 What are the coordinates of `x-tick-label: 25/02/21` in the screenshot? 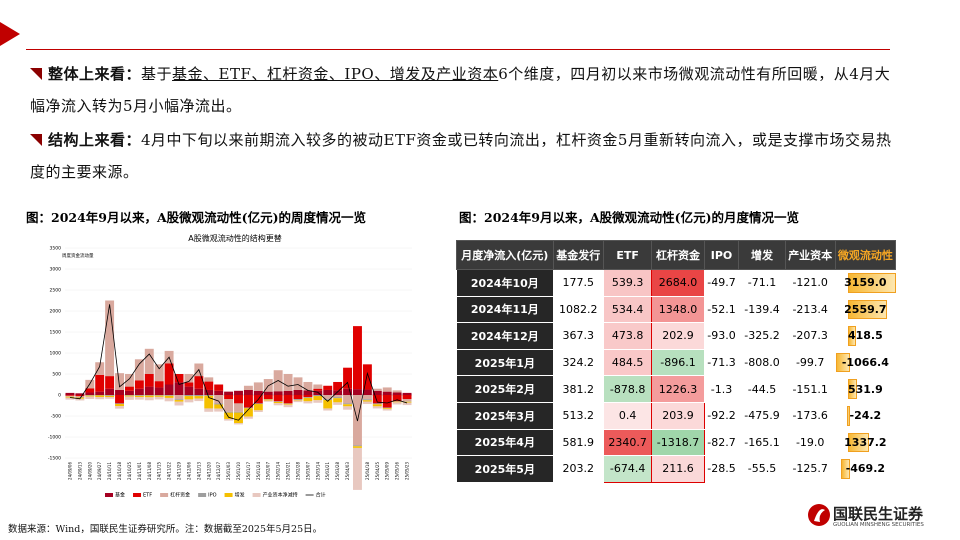 It's located at (288, 471).